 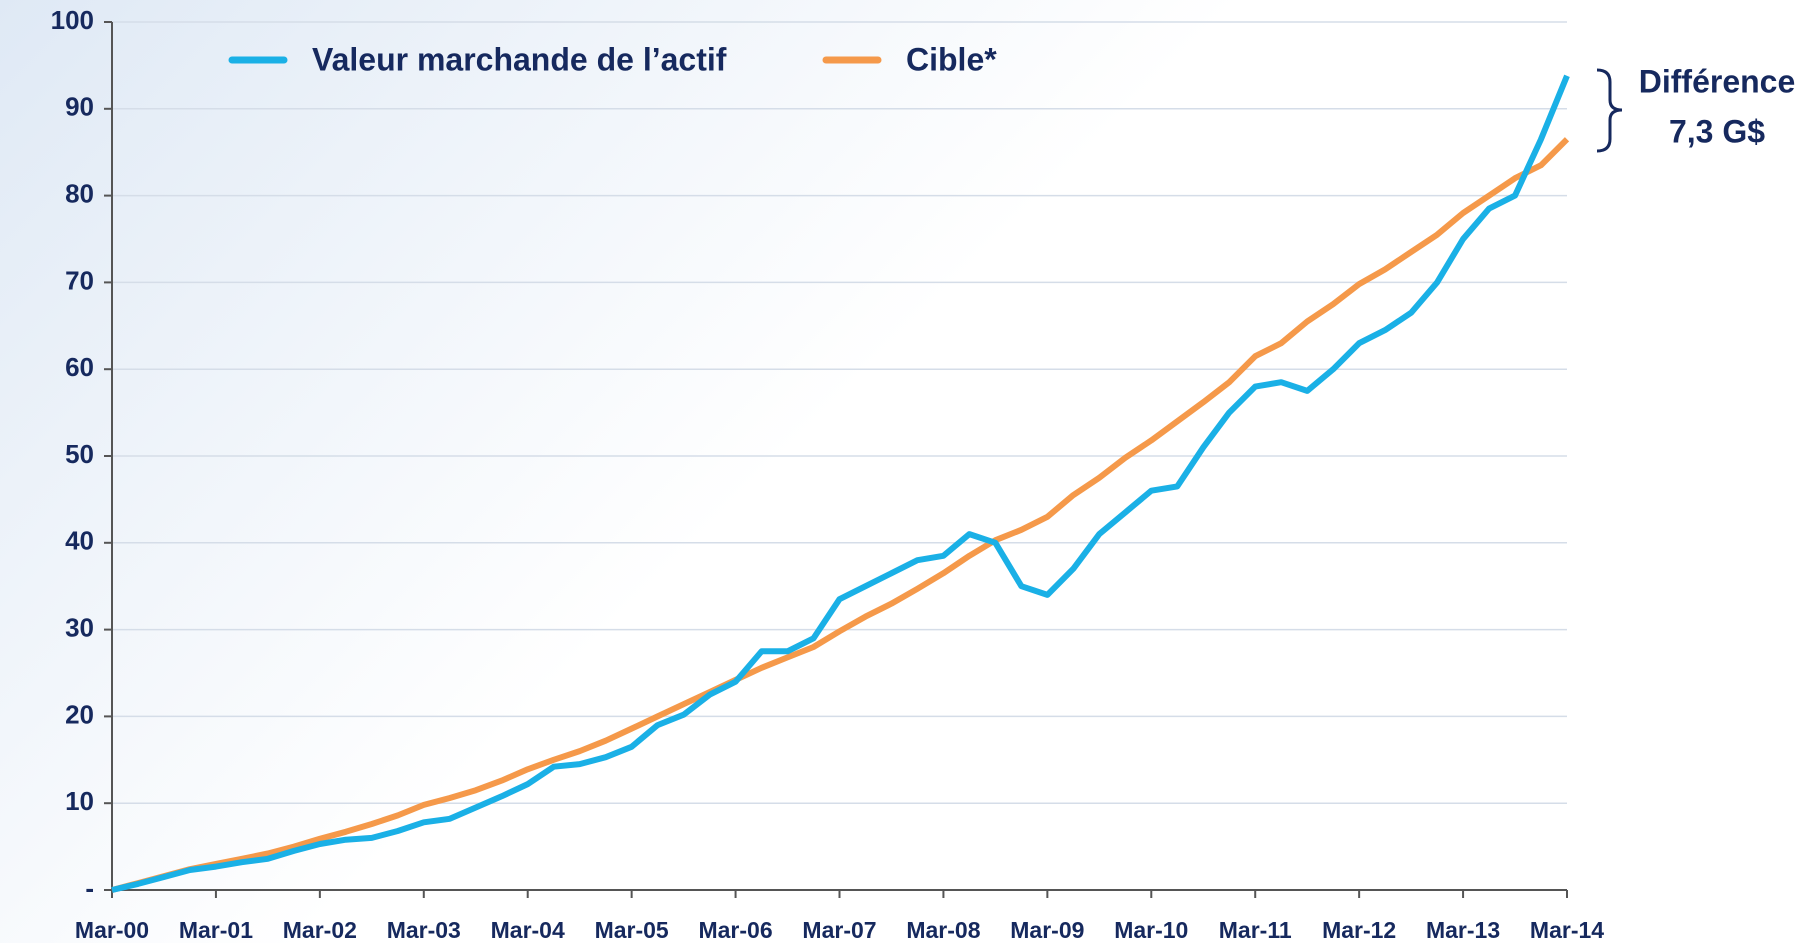 I want to click on x-tick-label: Mar-13, so click(x=1463, y=930).